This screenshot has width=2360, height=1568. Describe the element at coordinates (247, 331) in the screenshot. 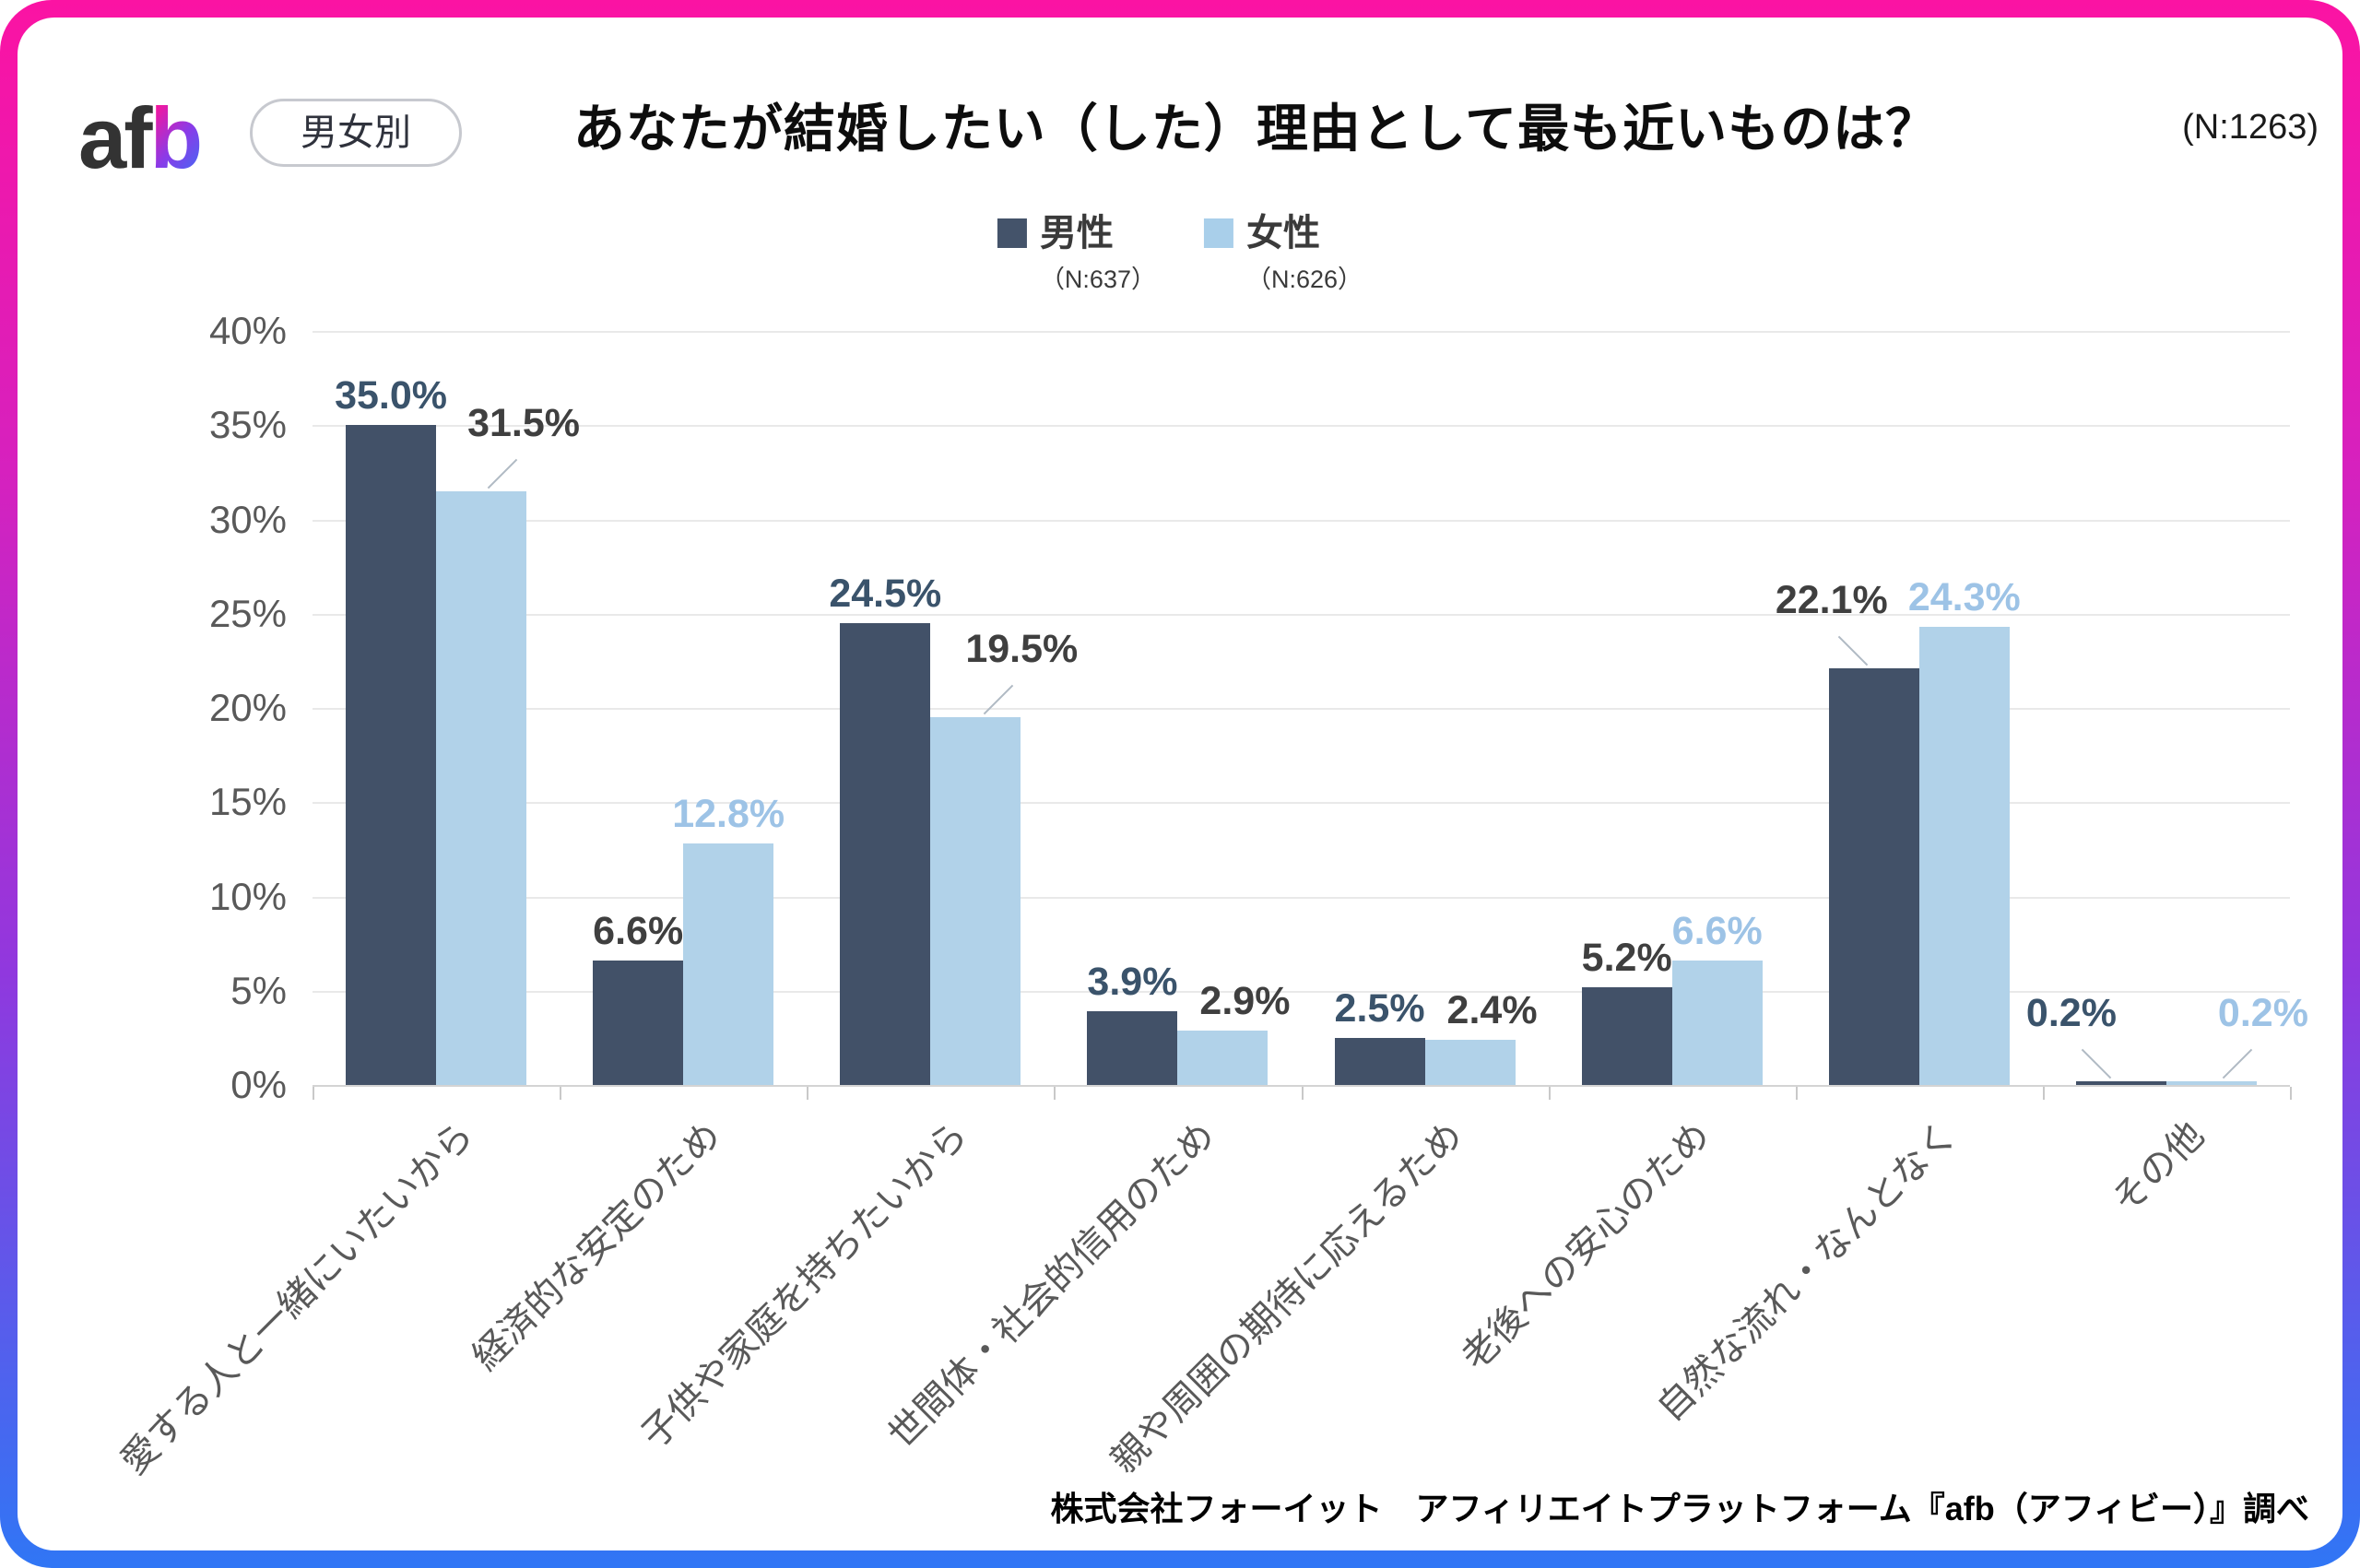

I see `y-axis-label-40: 40%` at that location.